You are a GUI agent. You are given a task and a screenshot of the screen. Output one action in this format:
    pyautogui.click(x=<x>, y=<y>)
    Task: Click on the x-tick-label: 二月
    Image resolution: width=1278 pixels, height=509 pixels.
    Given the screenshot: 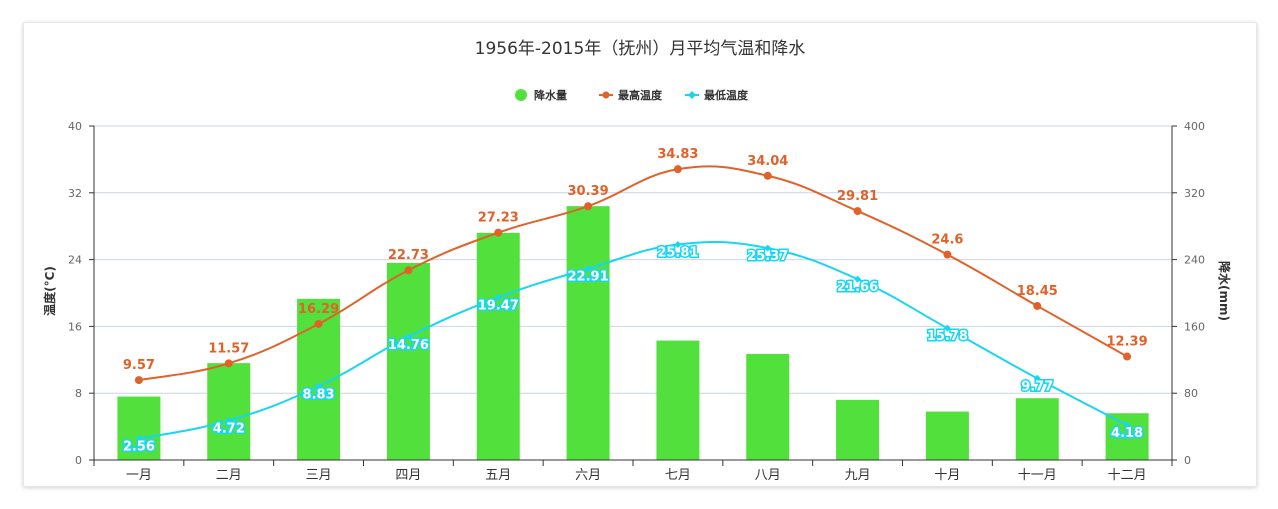 What is the action you would take?
    pyautogui.click(x=229, y=475)
    